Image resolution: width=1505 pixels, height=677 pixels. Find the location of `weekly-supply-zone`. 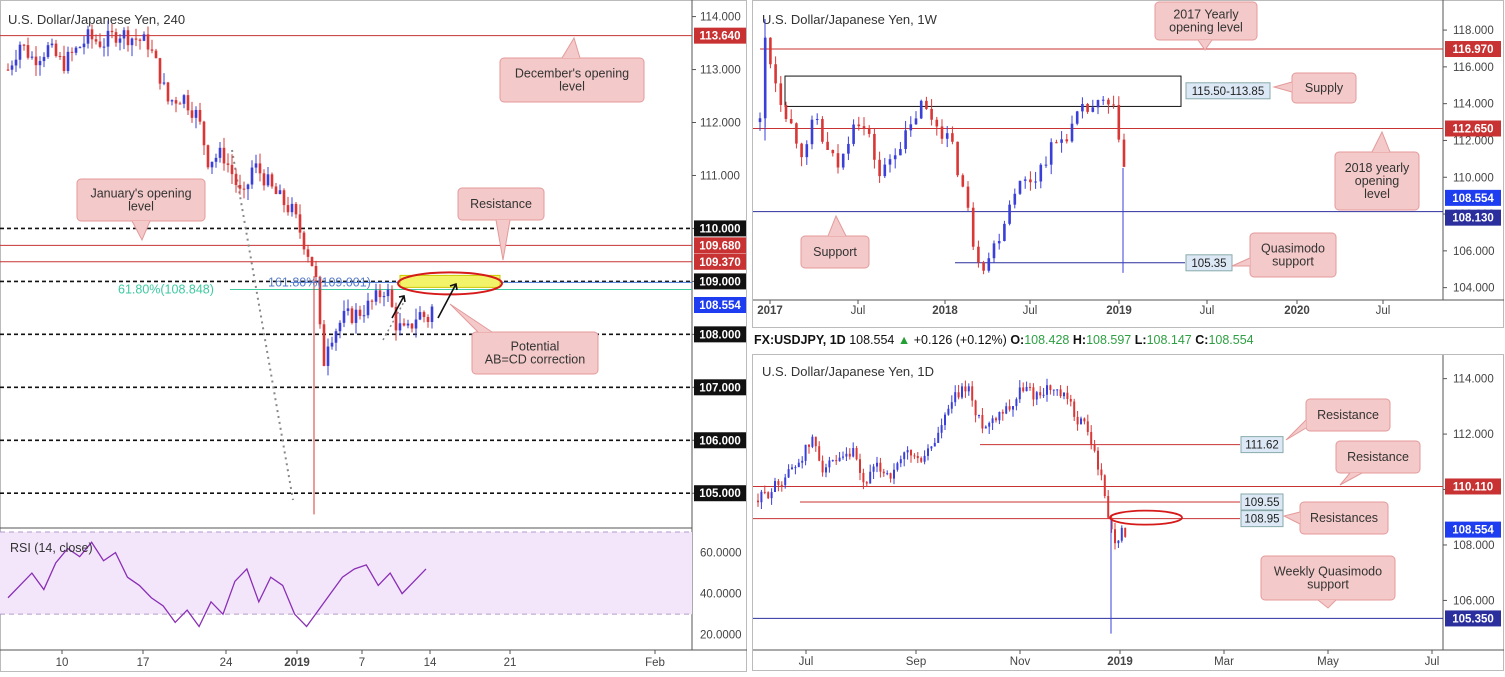

weekly-supply-zone is located at coordinates (983, 91).